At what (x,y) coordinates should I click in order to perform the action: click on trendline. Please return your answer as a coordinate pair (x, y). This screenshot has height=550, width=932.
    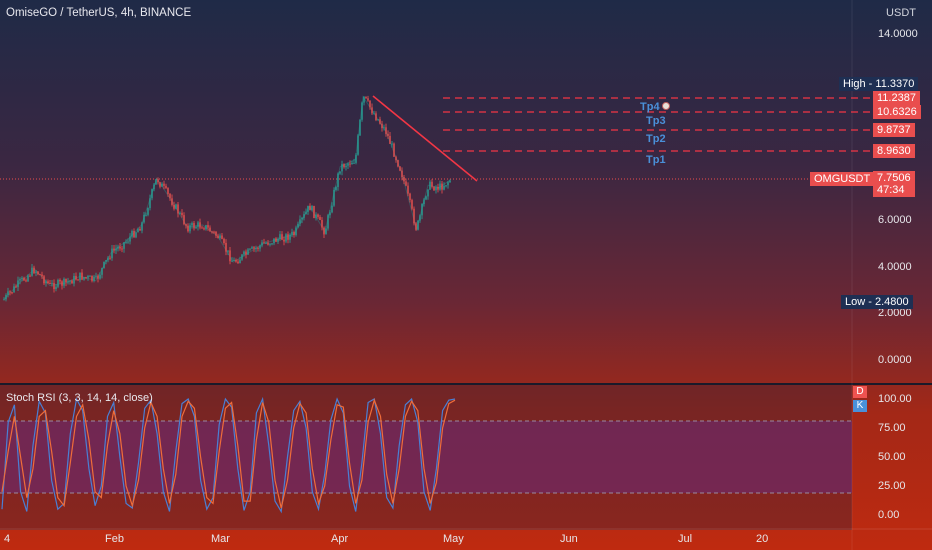
    Looking at the image, I should click on (425, 138).